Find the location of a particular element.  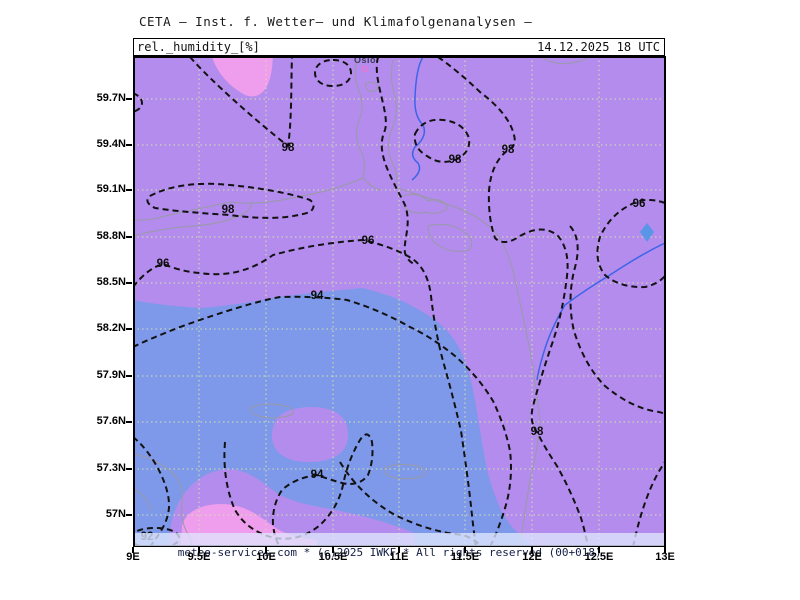

lat-axis-label-59.4N: 59.4N is located at coordinates (111, 144).